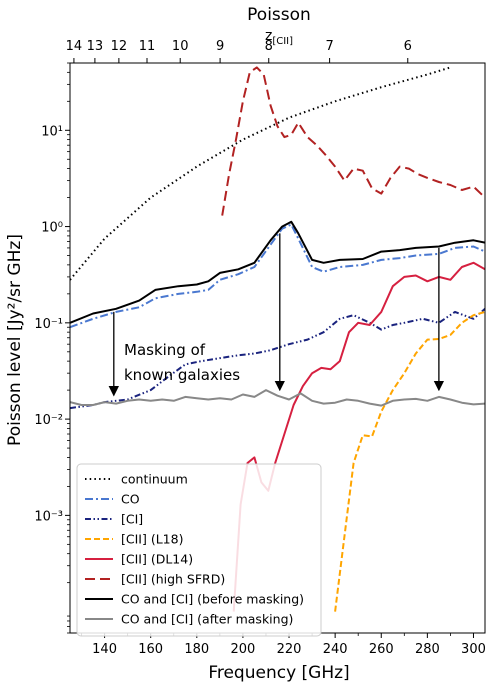 The height and width of the screenshot is (687, 491). What do you see at coordinates (212, 599) in the screenshot?
I see `legend-label: CO and [CI] (before masking)` at bounding box center [212, 599].